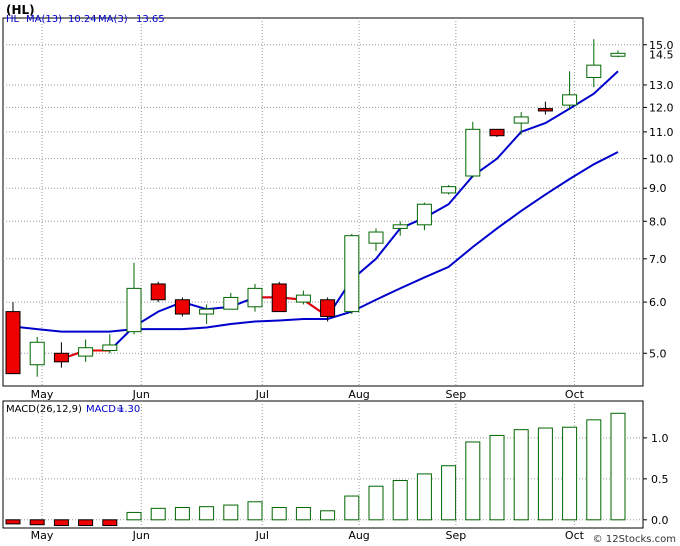  What do you see at coordinates (661, 54) in the screenshot?
I see `last-price-label: 14.5` at bounding box center [661, 54].